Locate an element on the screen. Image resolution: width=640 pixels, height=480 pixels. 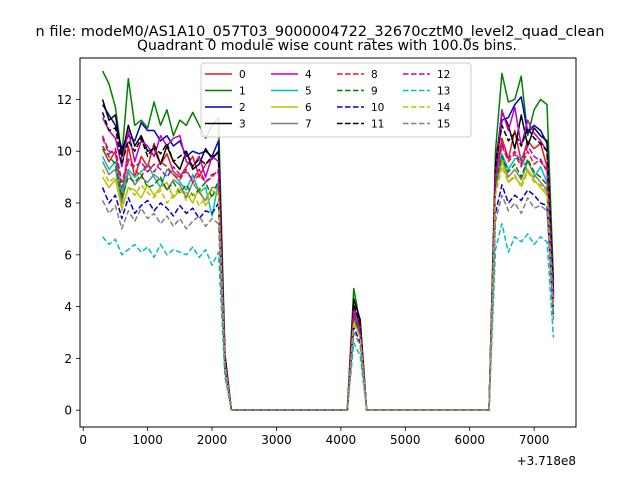
legend-label-1: 1 is located at coordinates (242, 92).